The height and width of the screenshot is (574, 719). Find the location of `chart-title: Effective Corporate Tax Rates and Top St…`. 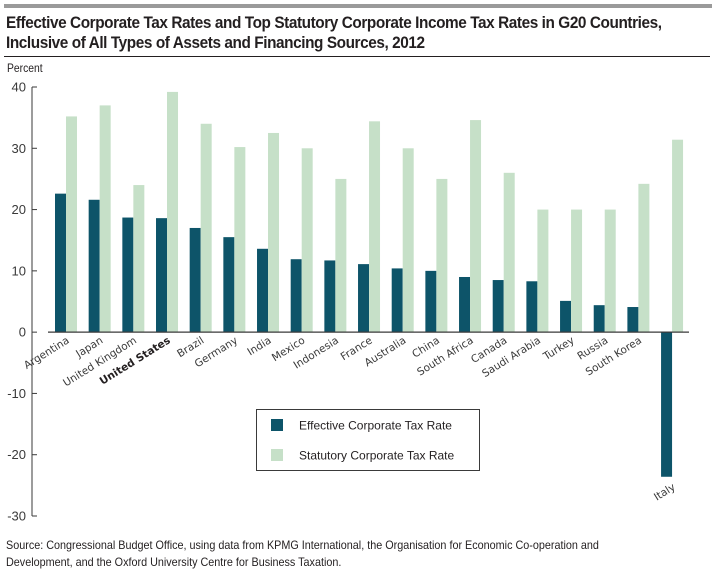

chart-title: Effective Corporate Tax Rates and Top St… is located at coordinates (334, 33).